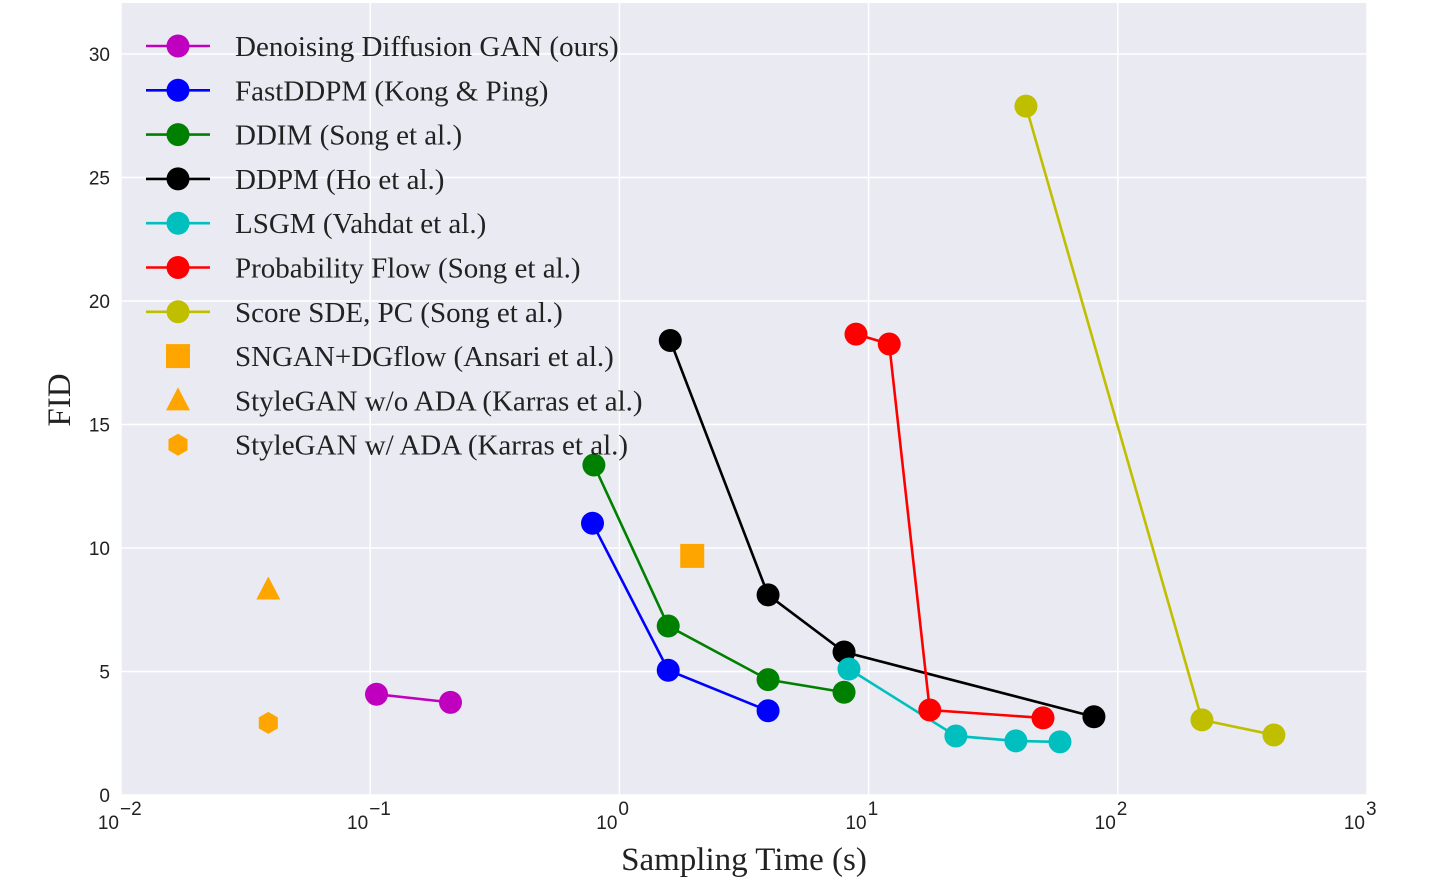 The image size is (1446, 882). I want to click on legend-label: DDPM (Ho et al.), so click(339, 180).